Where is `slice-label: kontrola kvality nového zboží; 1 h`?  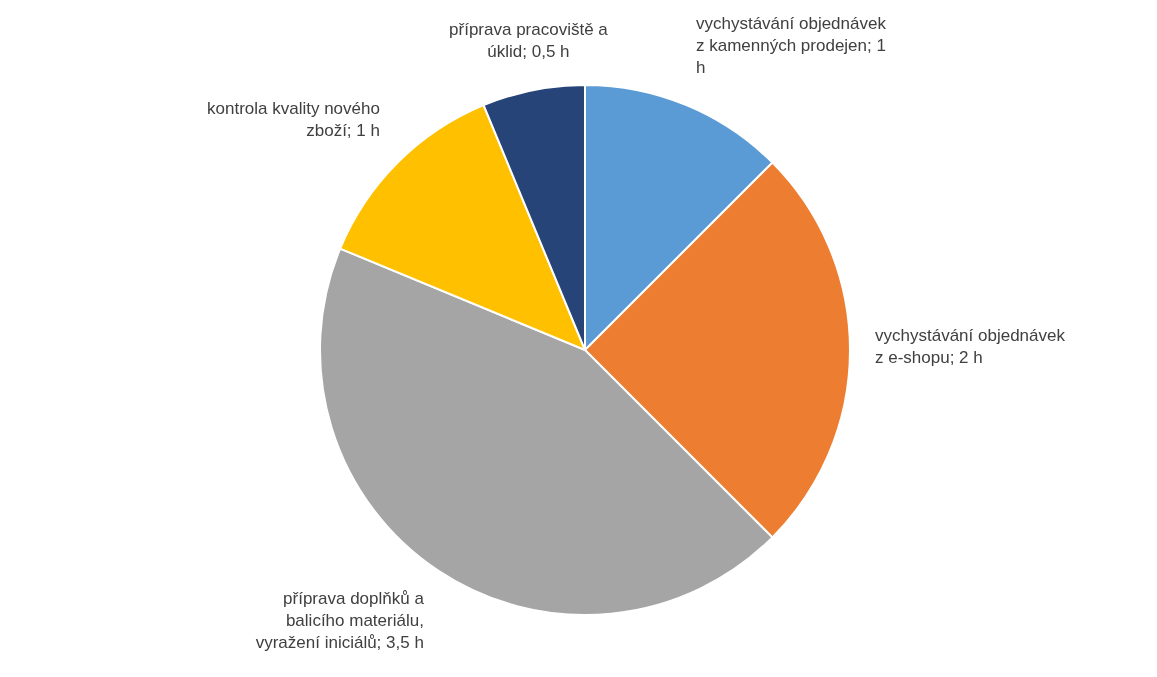 slice-label: kontrola kvality nového zboží; 1 h is located at coordinates (293, 119).